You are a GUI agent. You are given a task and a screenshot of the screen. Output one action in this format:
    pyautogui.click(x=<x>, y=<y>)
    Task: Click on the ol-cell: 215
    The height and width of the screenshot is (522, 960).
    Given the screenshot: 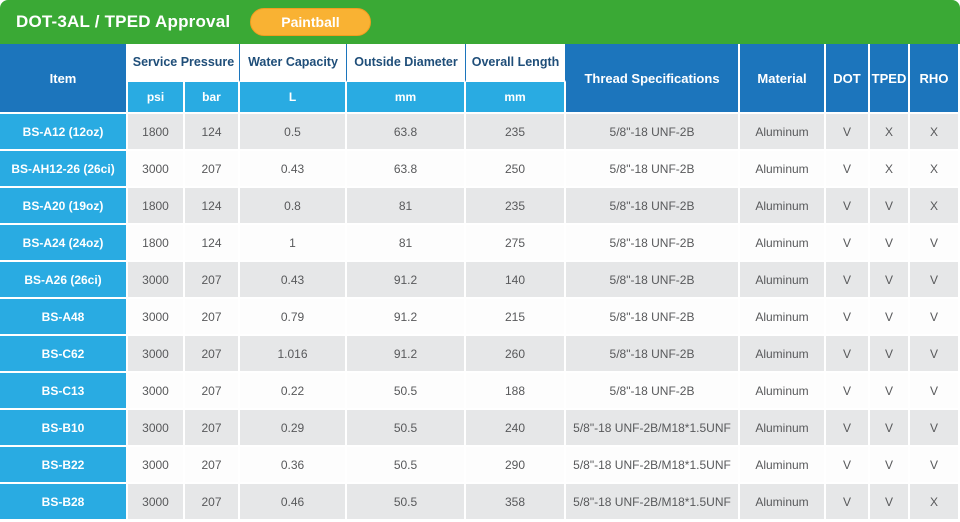 What is the action you would take?
    pyautogui.click(x=516, y=317)
    